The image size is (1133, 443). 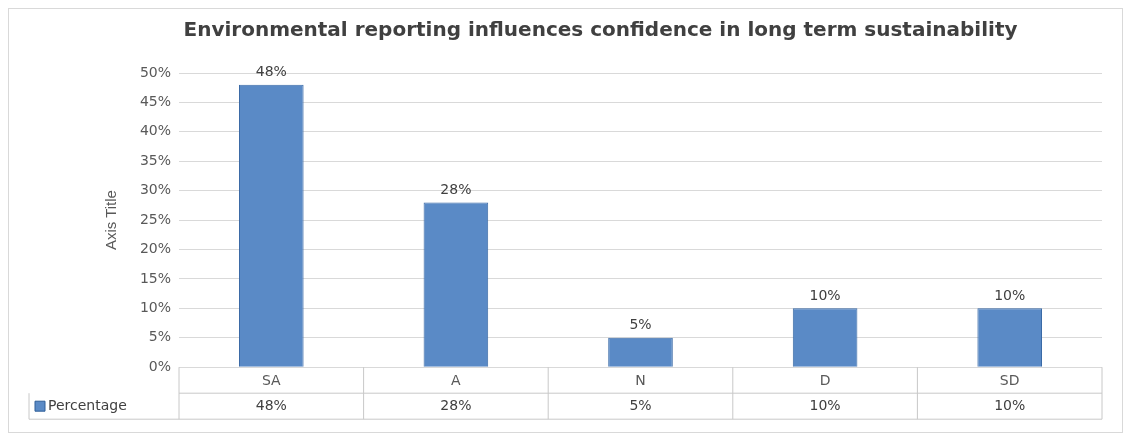 I want to click on text: 5%, so click(x=640, y=324).